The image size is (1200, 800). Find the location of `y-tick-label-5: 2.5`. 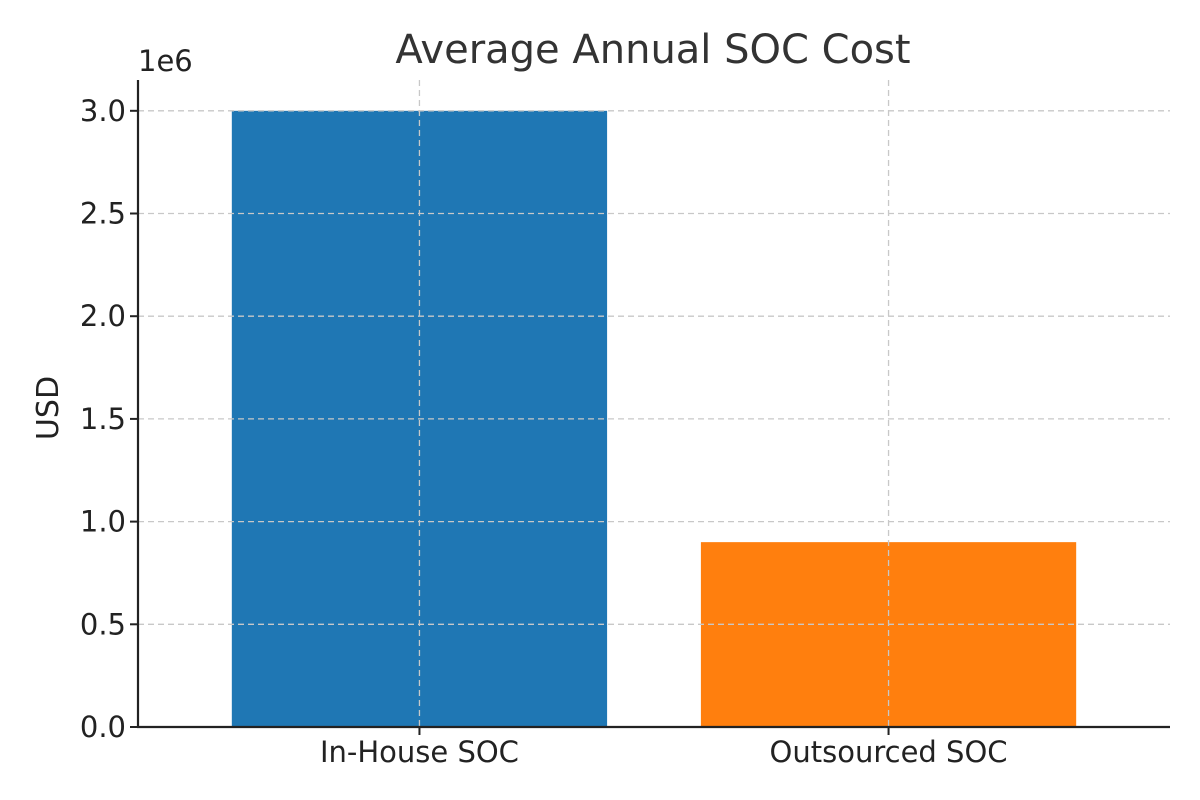

y-tick-label-5: 2.5 is located at coordinates (103, 214).